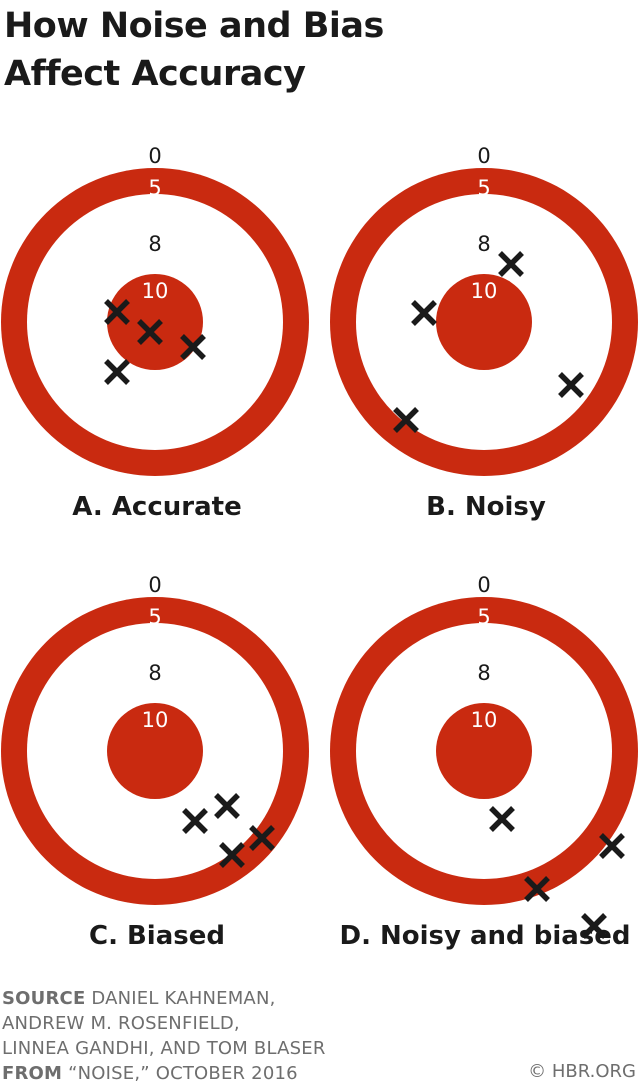  What do you see at coordinates (194, 50) in the screenshot?
I see `chart-title: How Noise and Bias Affect Accuracy` at bounding box center [194, 50].